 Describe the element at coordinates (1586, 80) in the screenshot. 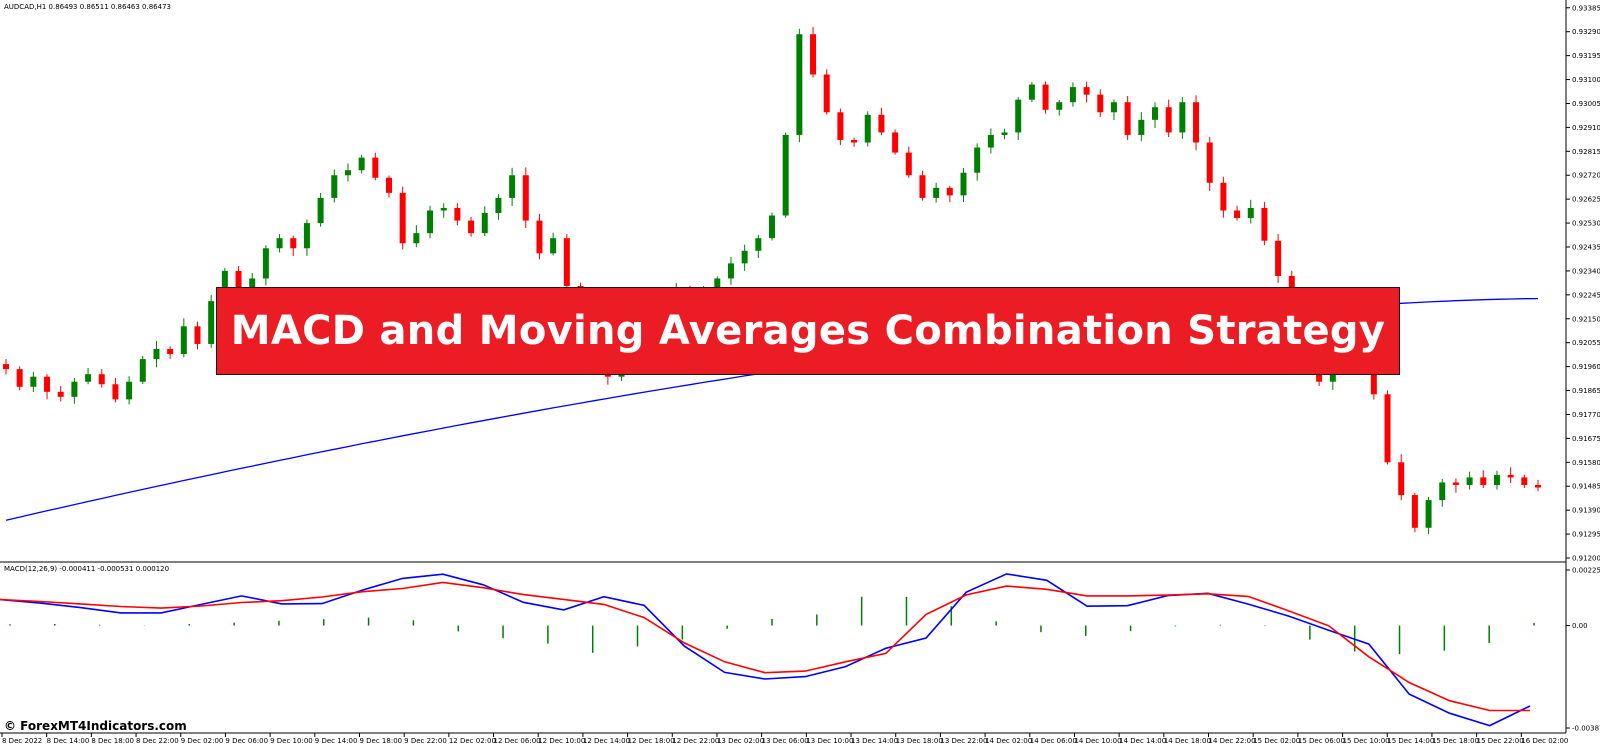

I see `price-tick-label: 0.93100` at that location.